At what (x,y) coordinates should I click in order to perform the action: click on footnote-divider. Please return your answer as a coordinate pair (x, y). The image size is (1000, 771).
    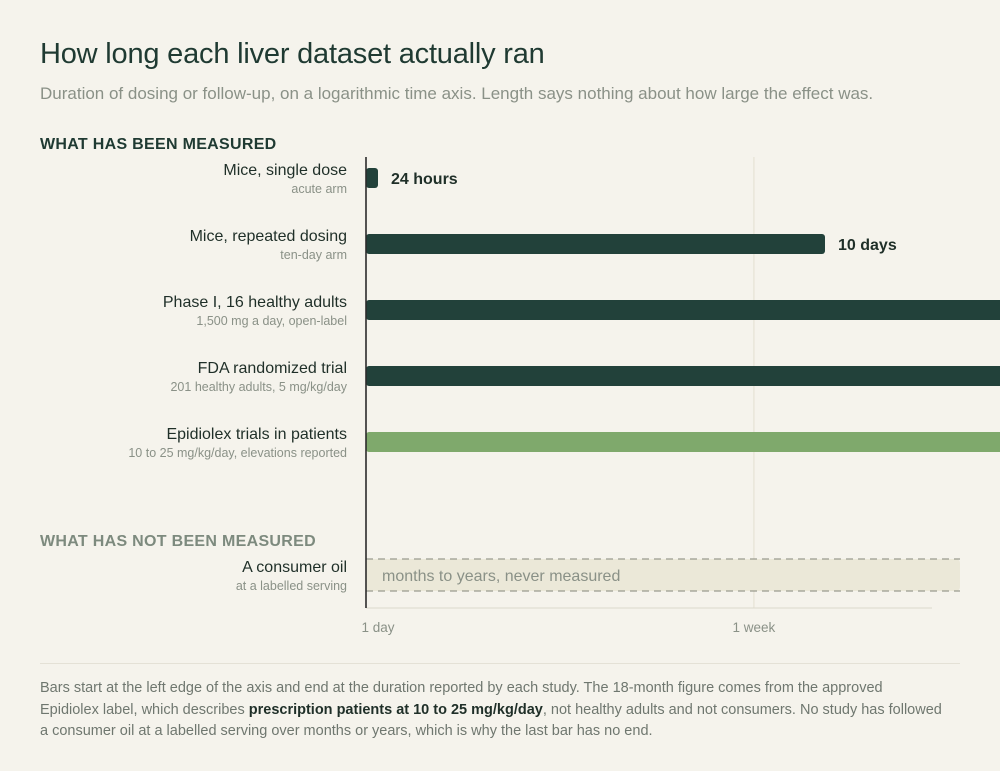
    Looking at the image, I should click on (500, 663).